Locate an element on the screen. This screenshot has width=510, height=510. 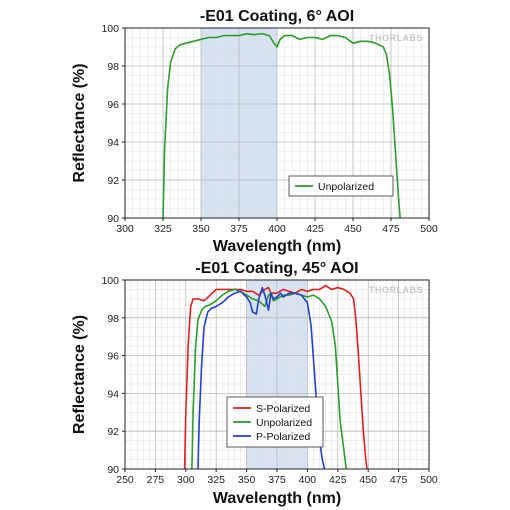
x-tick-label: 250 is located at coordinates (125, 480).